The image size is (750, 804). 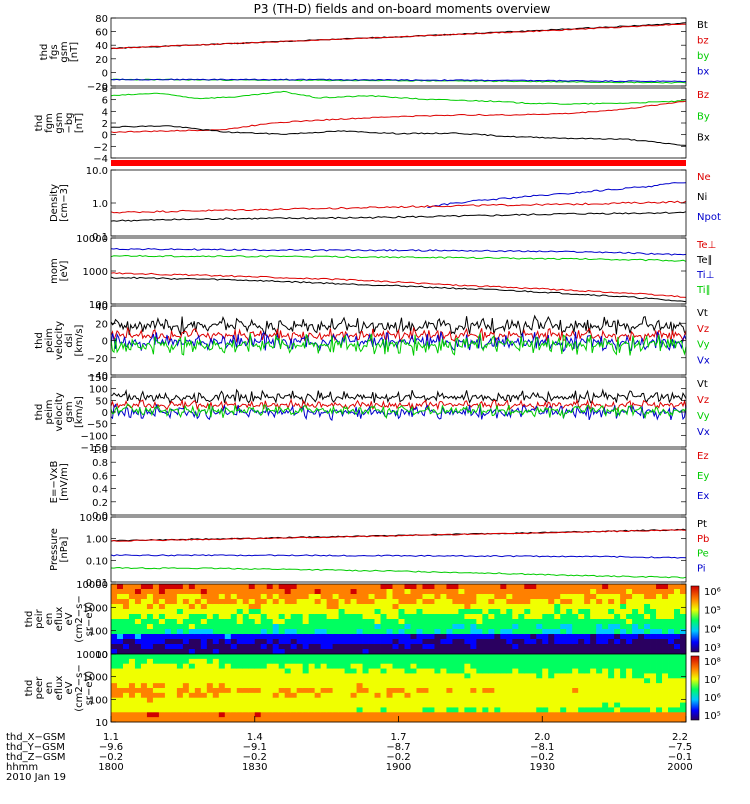 I want to click on series-Pb, so click(x=398, y=535).